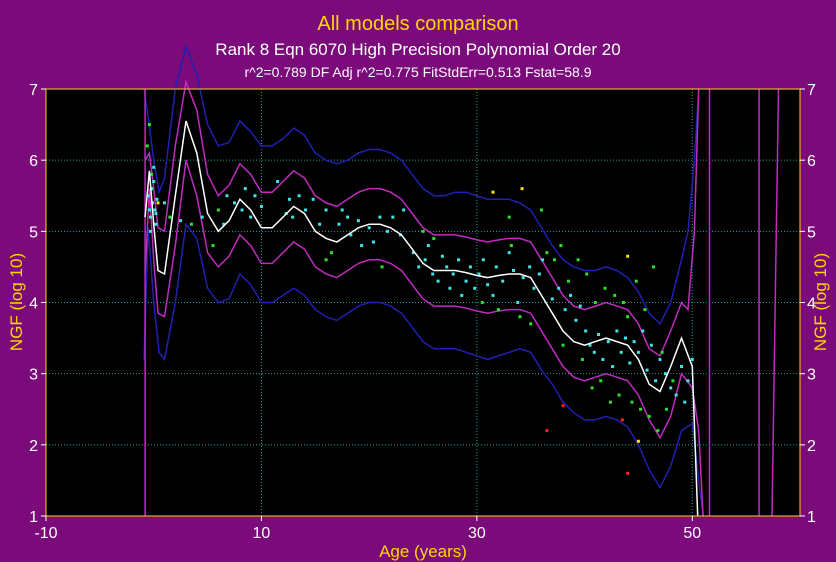  I want to click on chart-title: All models comparison, so click(417, 24).